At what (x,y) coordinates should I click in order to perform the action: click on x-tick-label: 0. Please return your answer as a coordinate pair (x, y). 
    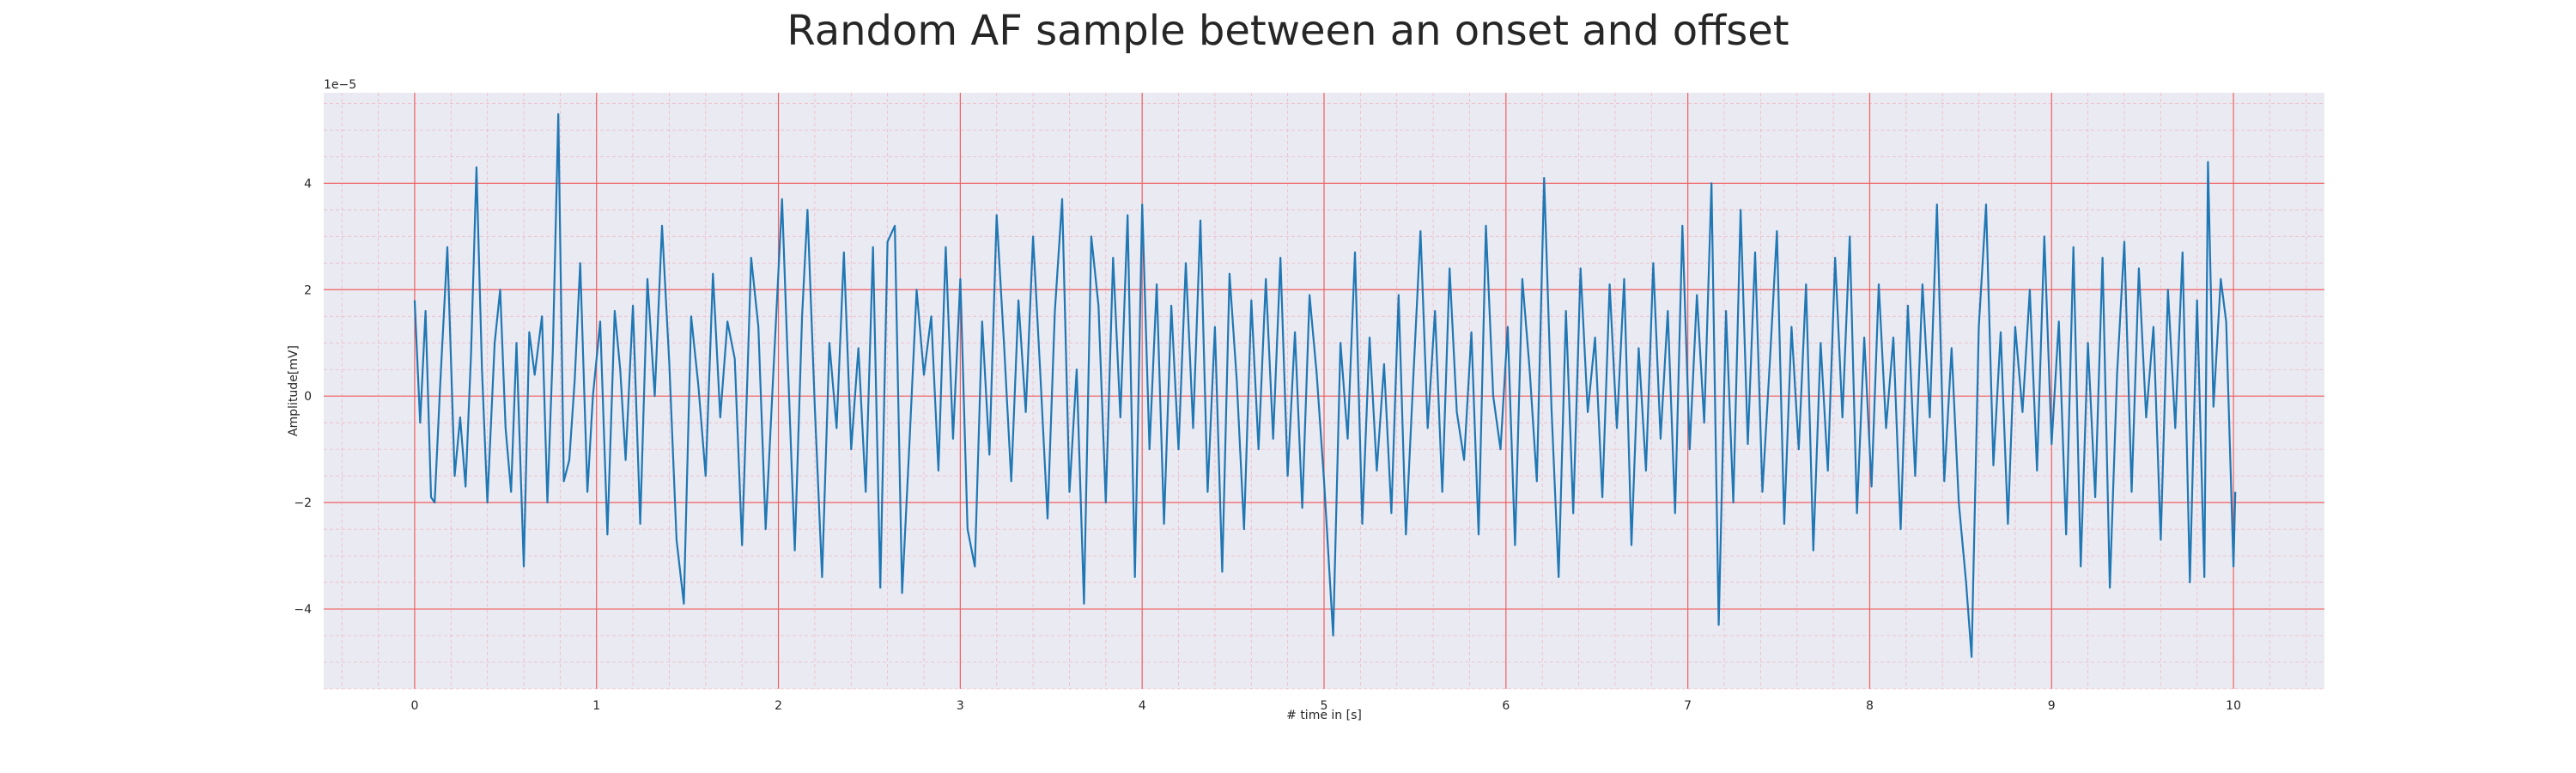
    Looking at the image, I should click on (414, 706).